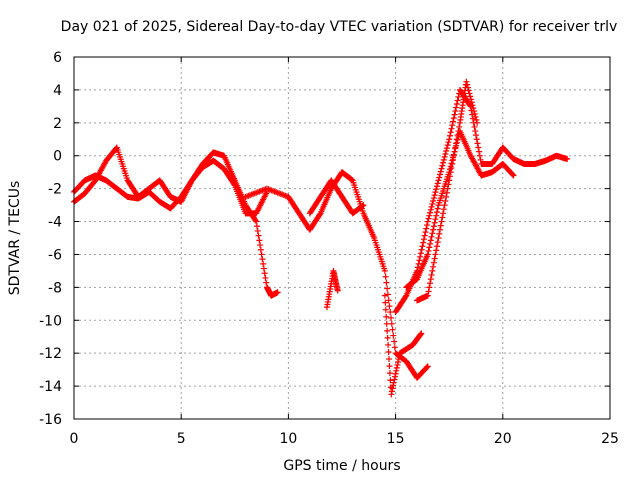 This screenshot has height=480, width=640. I want to click on y-tick-label: 6, so click(57, 58).